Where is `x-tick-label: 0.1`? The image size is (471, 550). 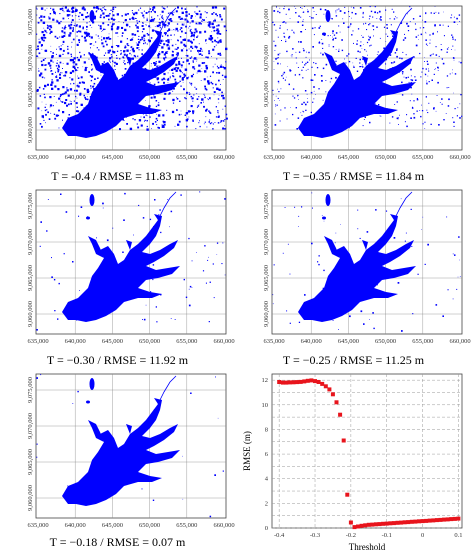
x-tick-label: 0.1 is located at coordinates (458, 535).